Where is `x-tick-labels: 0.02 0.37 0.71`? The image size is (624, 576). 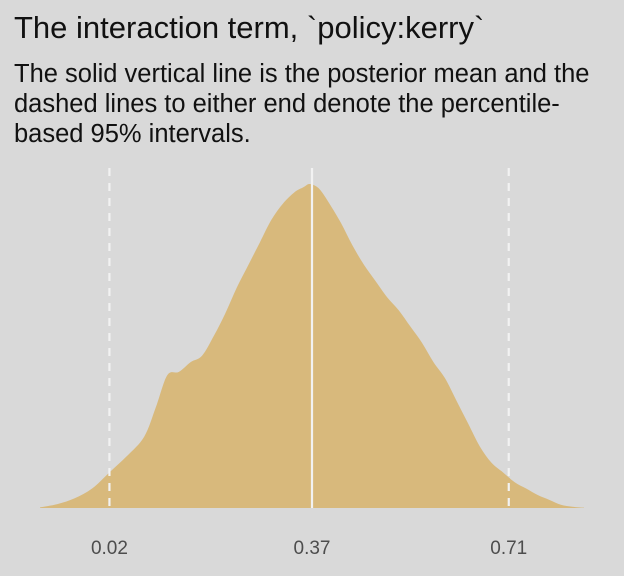
x-tick-labels: 0.02 0.37 0.71 is located at coordinates (309, 548).